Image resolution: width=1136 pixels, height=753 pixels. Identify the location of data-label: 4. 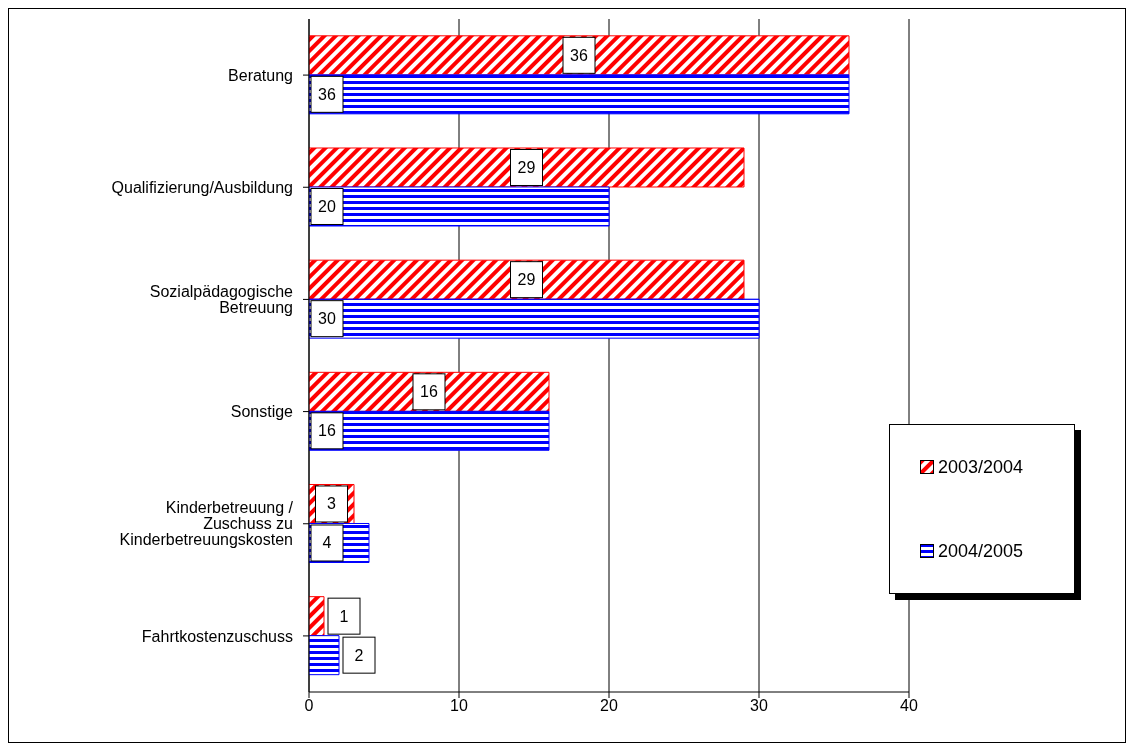
(327, 543).